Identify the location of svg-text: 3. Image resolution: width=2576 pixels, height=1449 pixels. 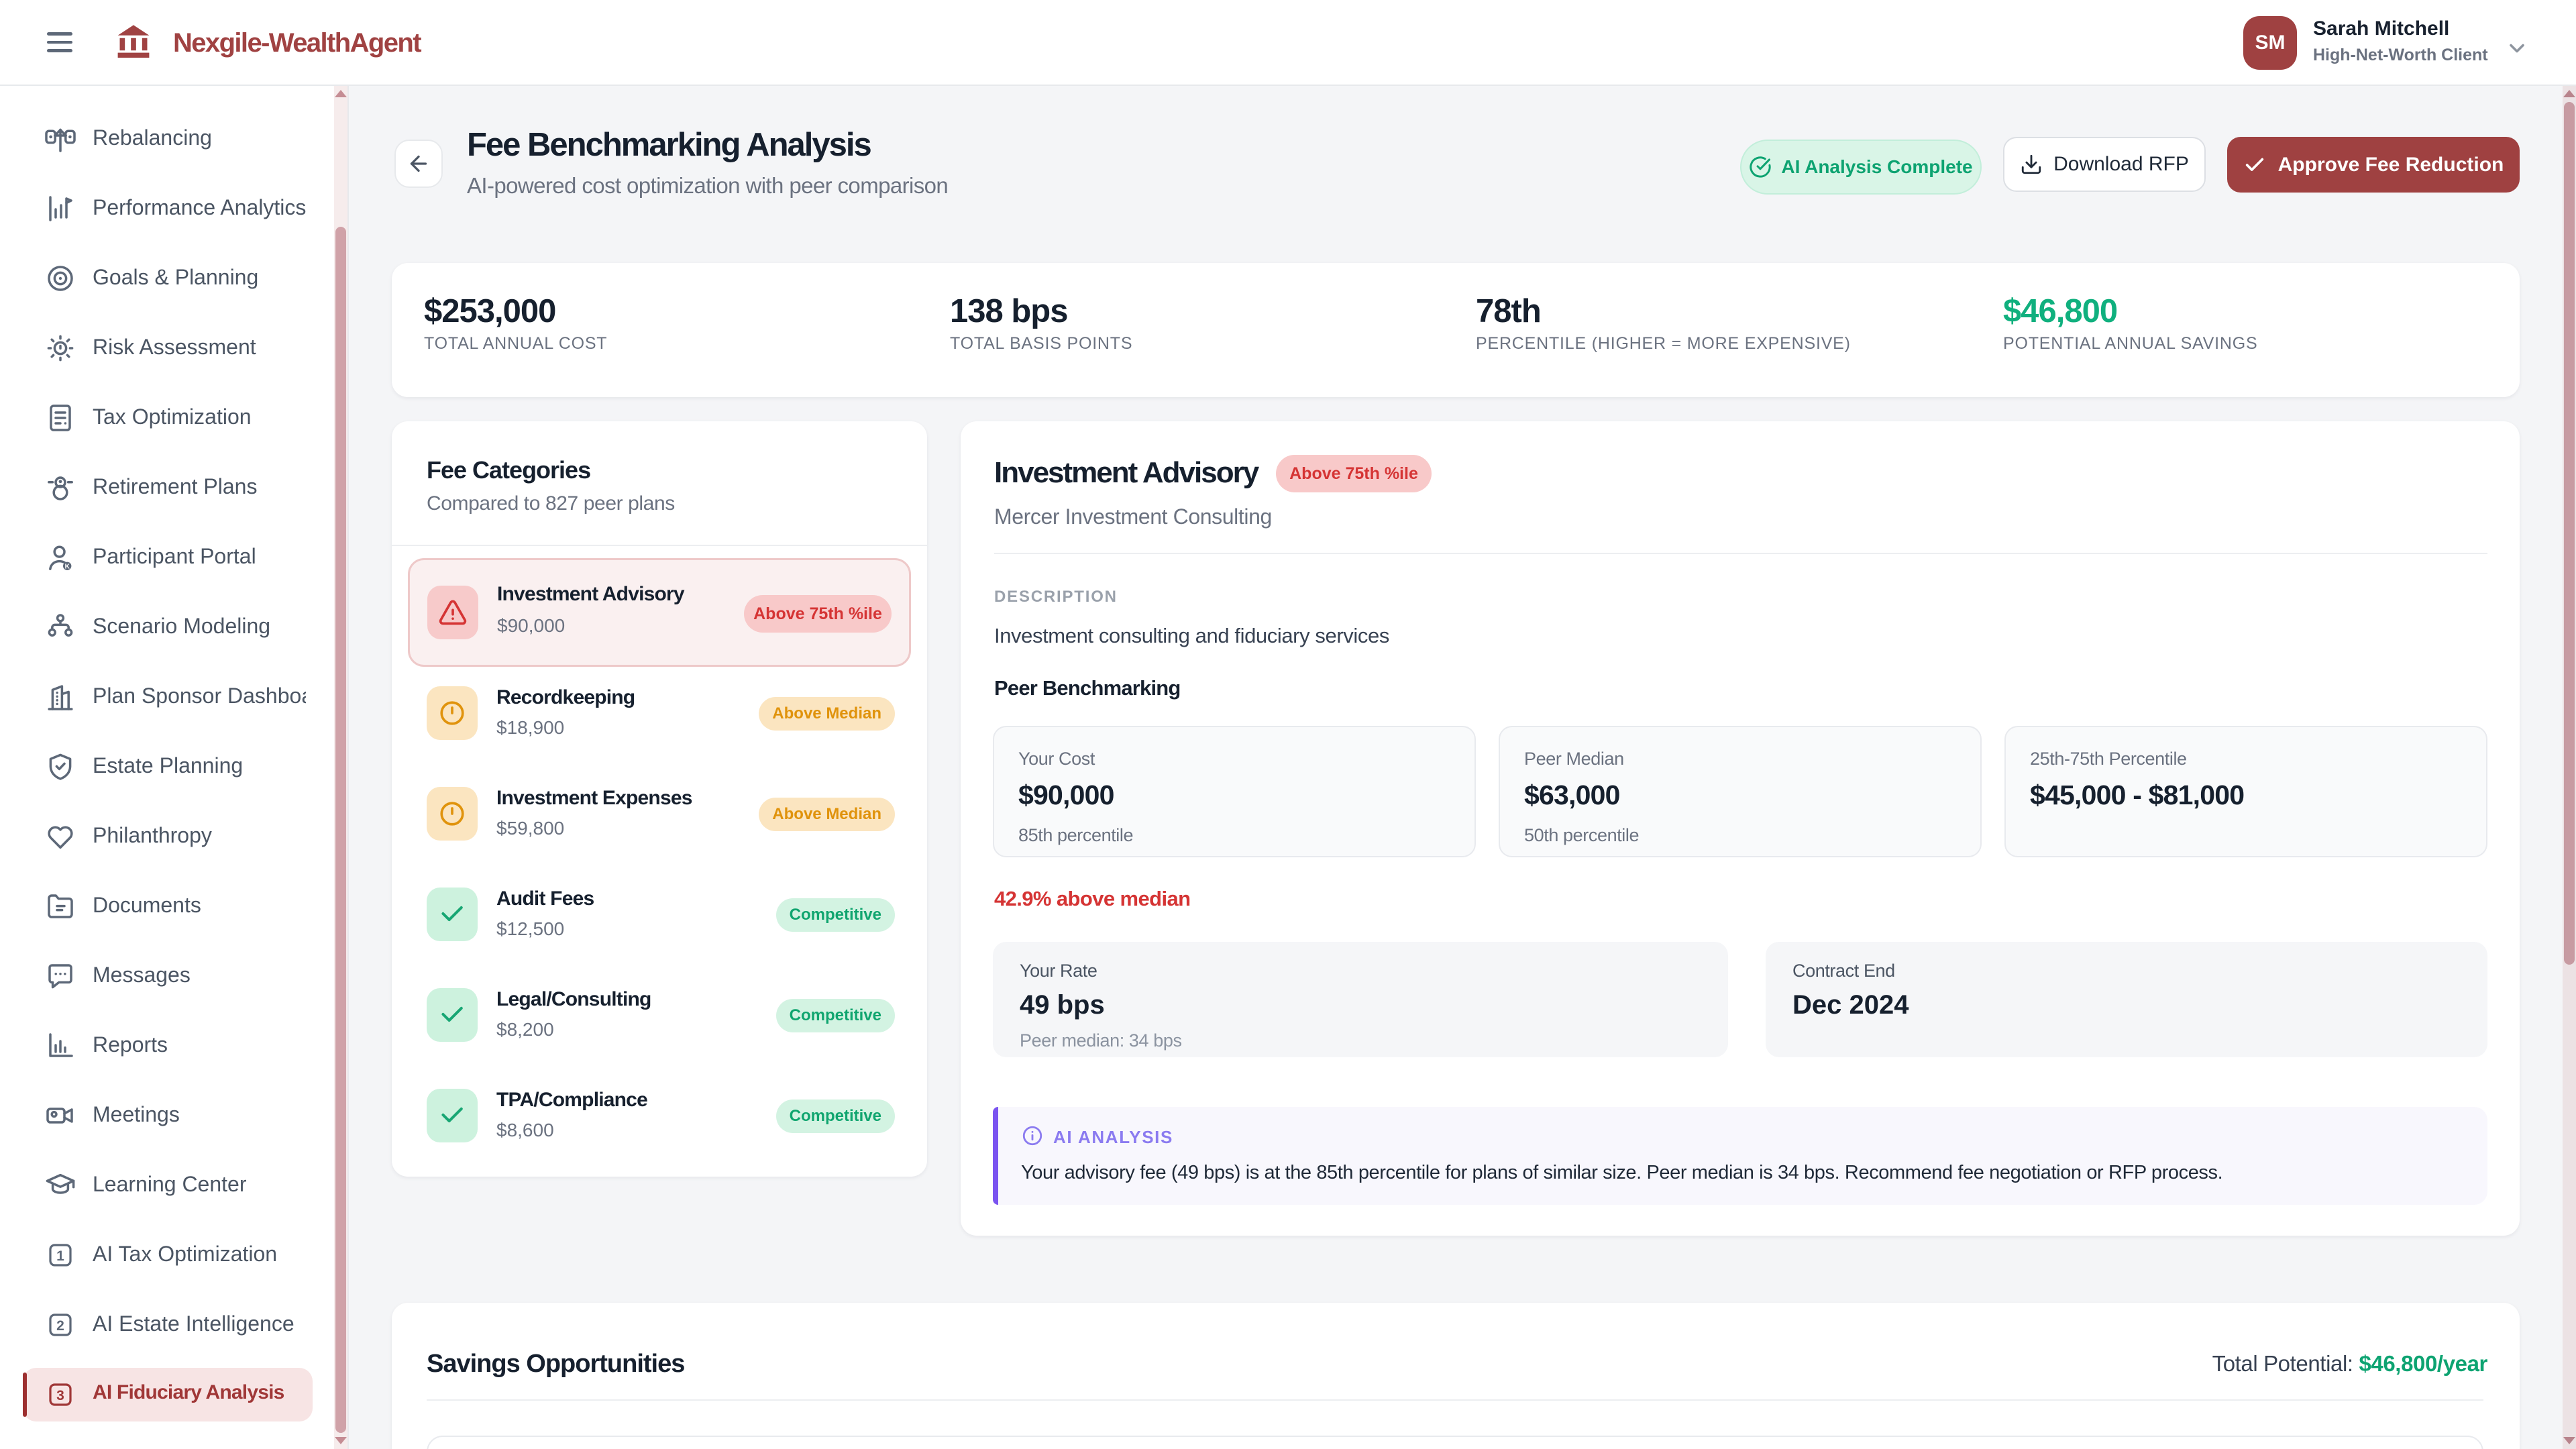
(60, 1395).